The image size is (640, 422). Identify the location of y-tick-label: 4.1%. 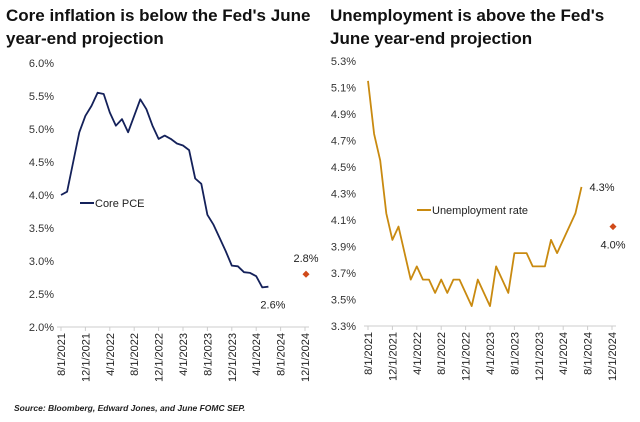
(343, 221).